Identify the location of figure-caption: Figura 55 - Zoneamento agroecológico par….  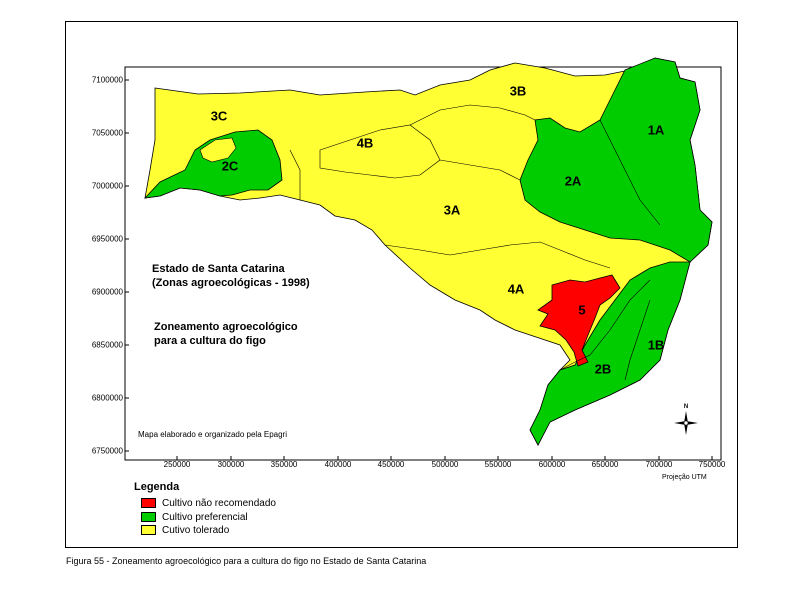
(246, 561).